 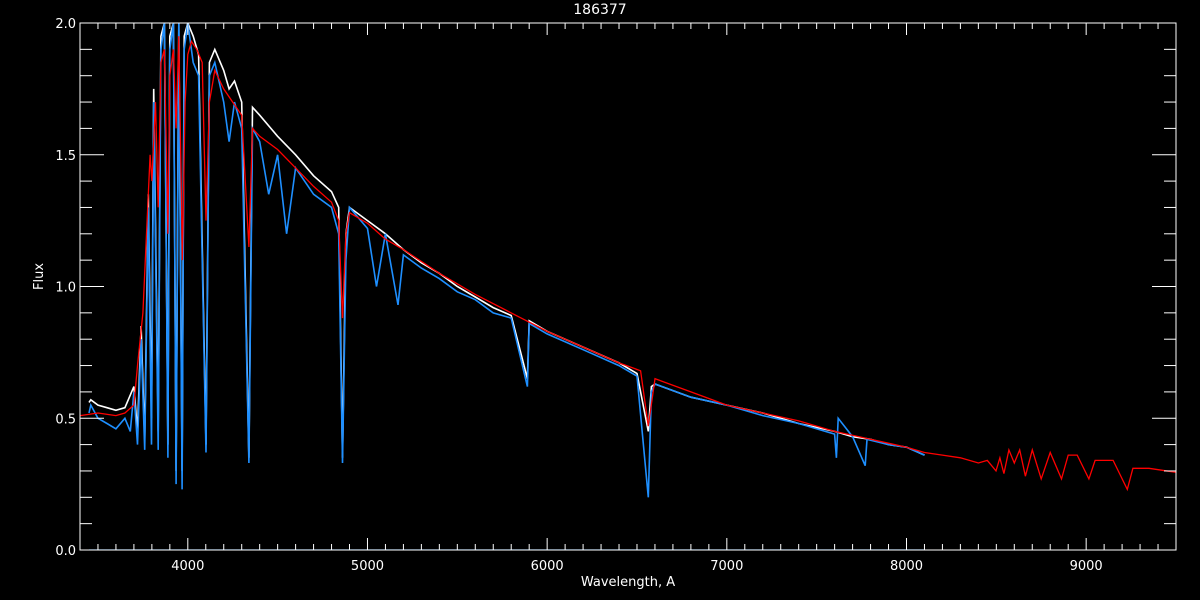 What do you see at coordinates (65, 551) in the screenshot?
I see `y-tick-label: 0.0` at bounding box center [65, 551].